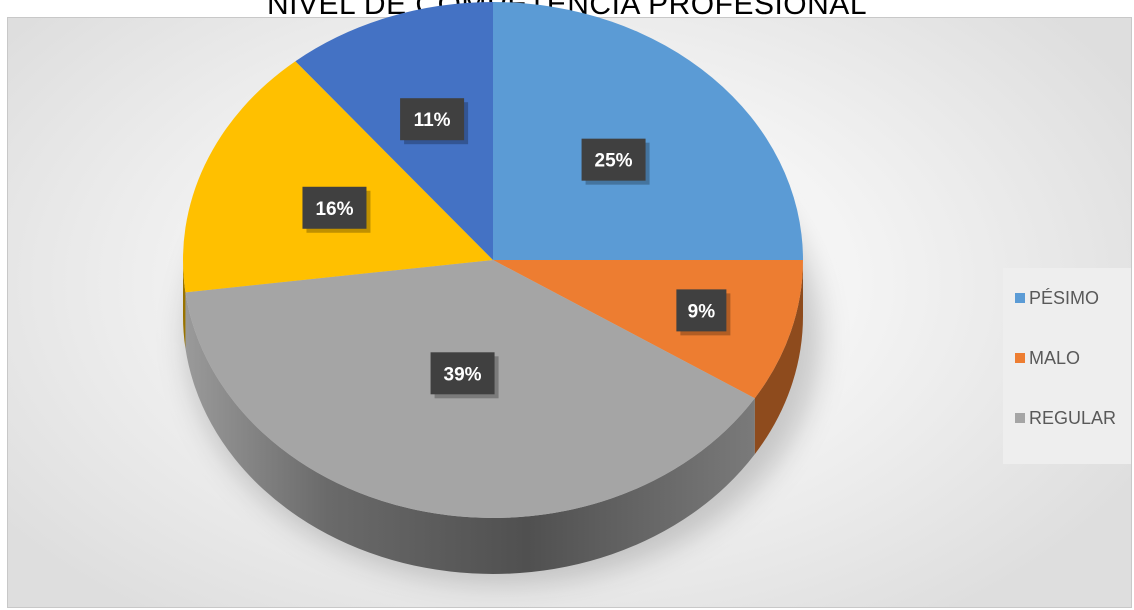  I want to click on data-label-text: 11%, so click(432, 120).